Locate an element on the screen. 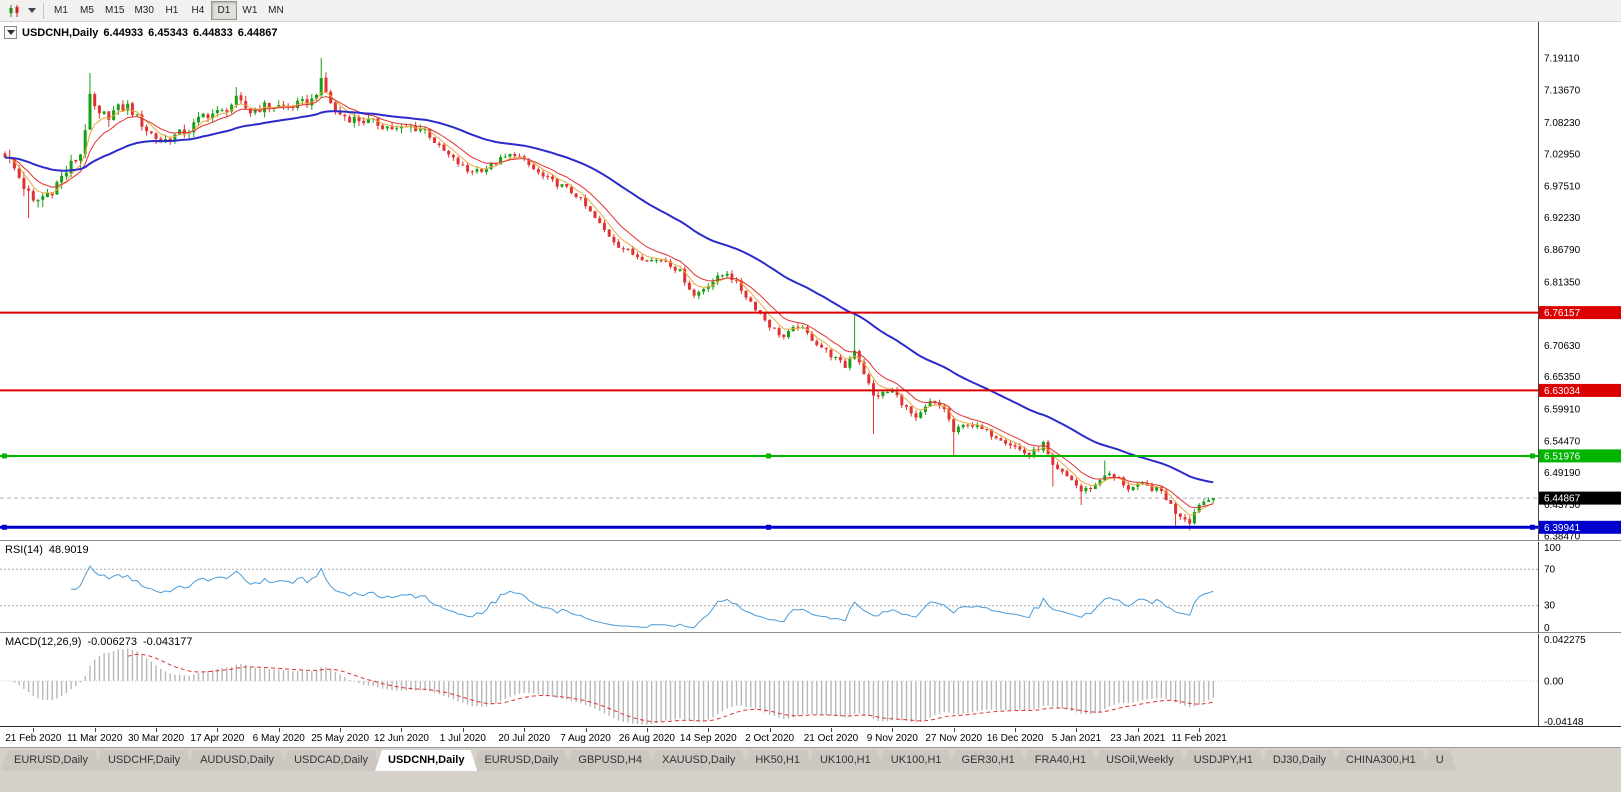  horizontal-line-6.51976 is located at coordinates (769, 456).